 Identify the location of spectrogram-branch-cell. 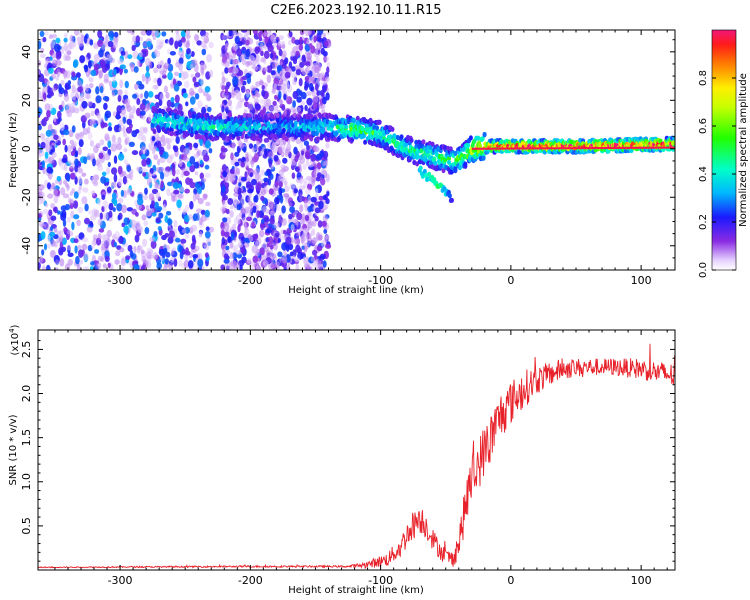
(452, 200).